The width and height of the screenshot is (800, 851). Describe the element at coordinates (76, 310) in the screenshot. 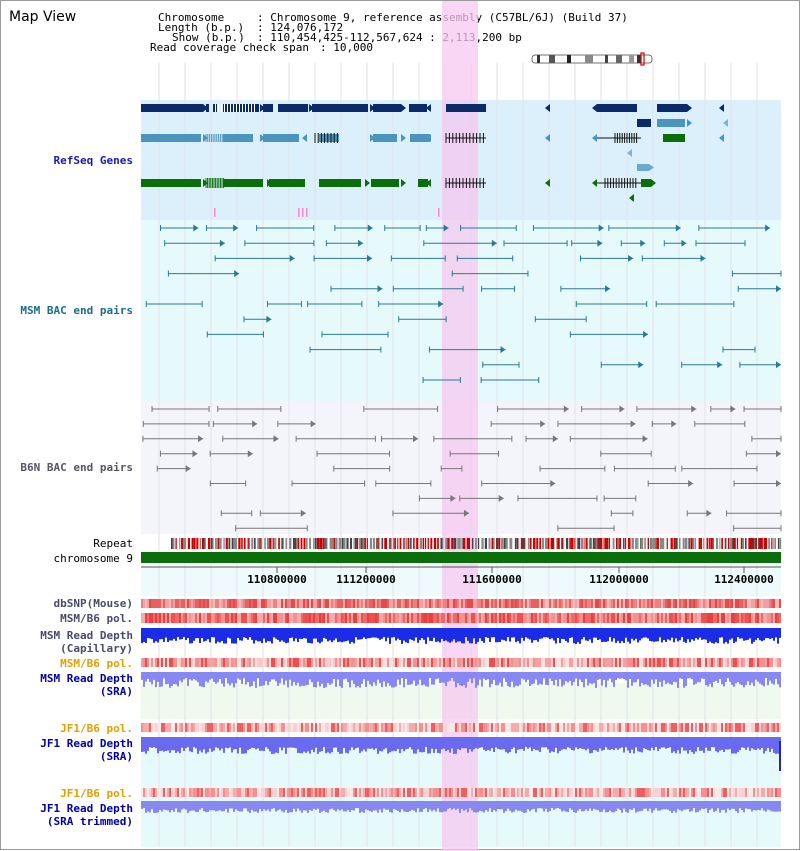

I see `track-label-msm-bac: MSM BAC end pairs` at that location.